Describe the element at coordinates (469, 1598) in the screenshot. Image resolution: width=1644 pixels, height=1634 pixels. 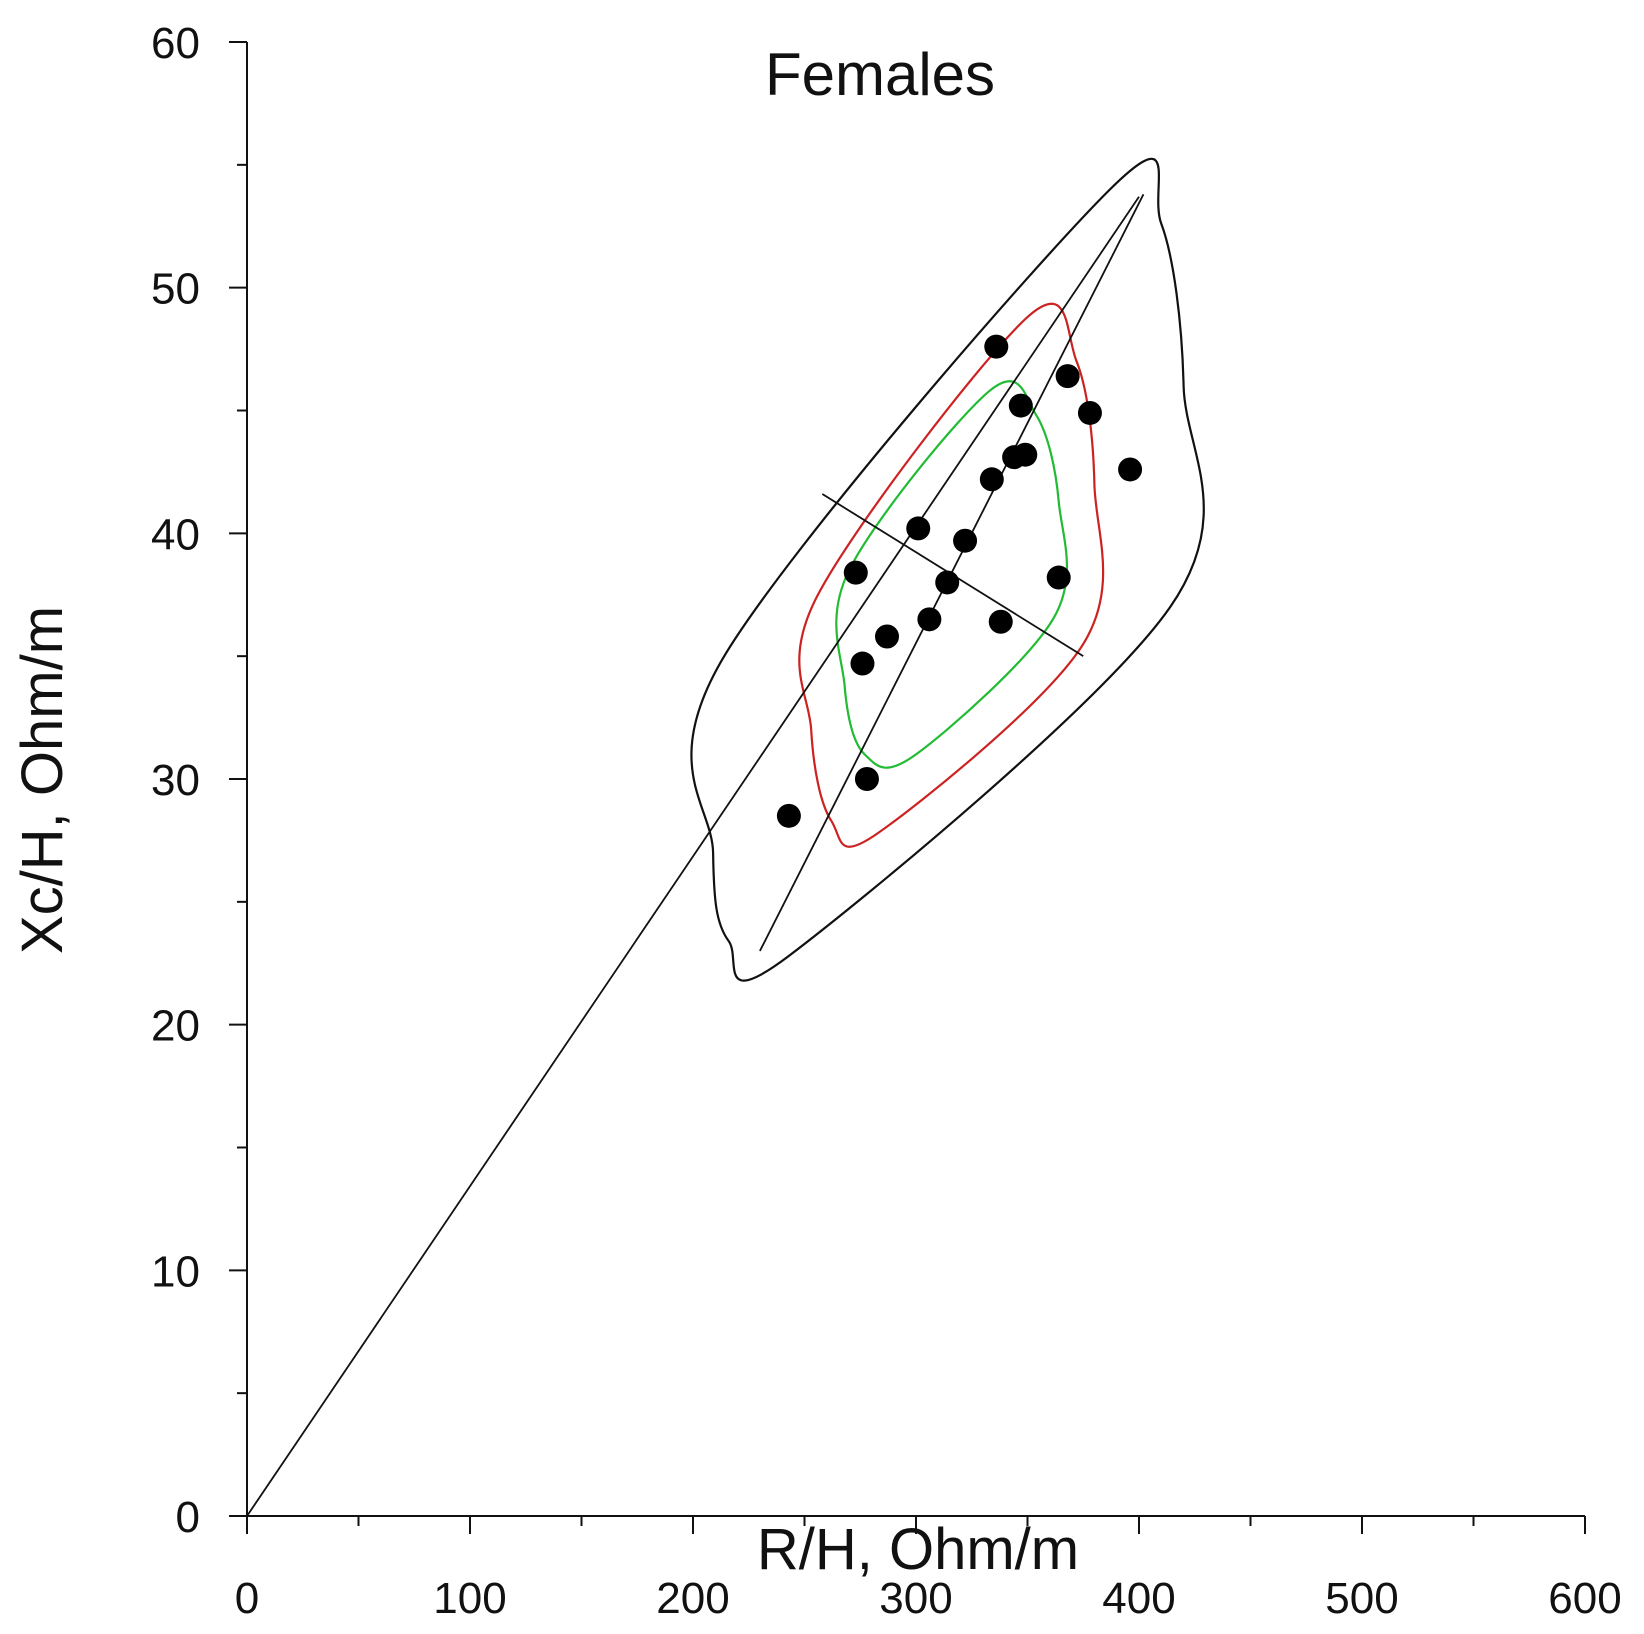
I see `x-tick-label: 100` at that location.